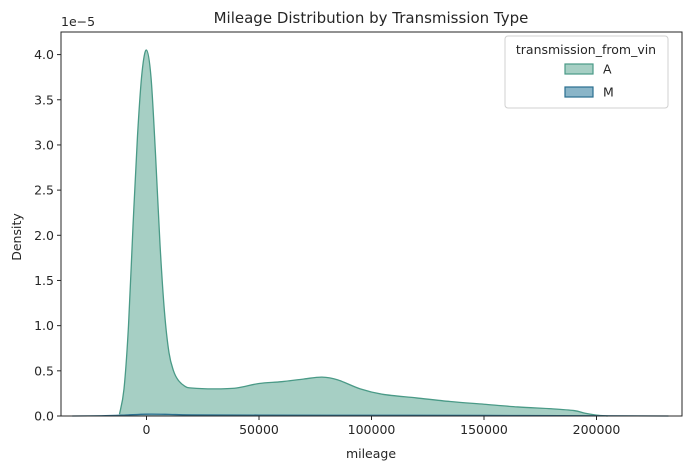 The width and height of the screenshot is (691, 470). Describe the element at coordinates (607, 69) in the screenshot. I see `legend-label-a: A` at that location.